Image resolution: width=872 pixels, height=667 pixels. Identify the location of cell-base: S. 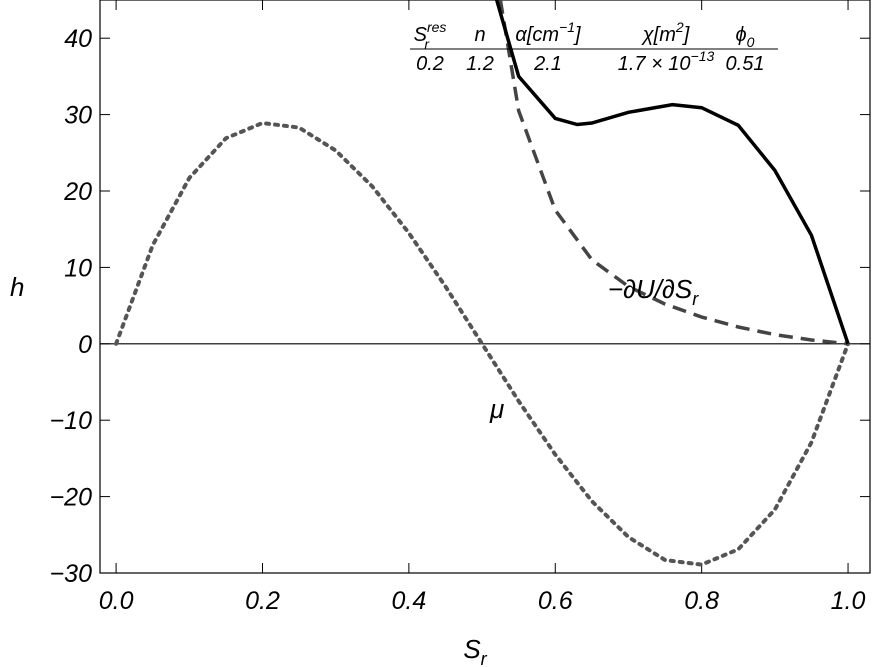
(421, 35).